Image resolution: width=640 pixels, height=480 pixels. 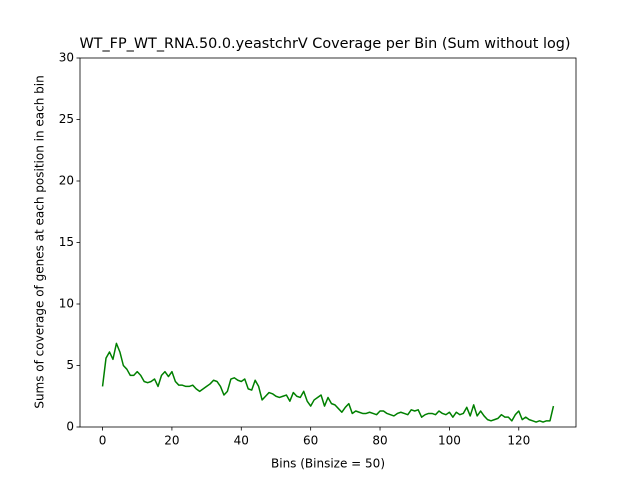 I want to click on data-line, so click(x=328, y=382).